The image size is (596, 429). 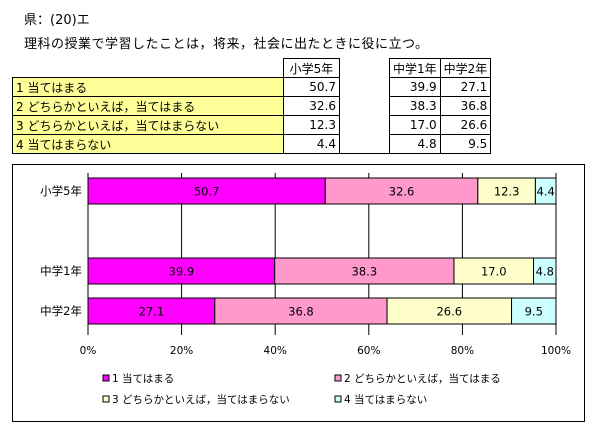 What do you see at coordinates (415, 68) in the screenshot?
I see `table-col-header: 中学1年` at bounding box center [415, 68].